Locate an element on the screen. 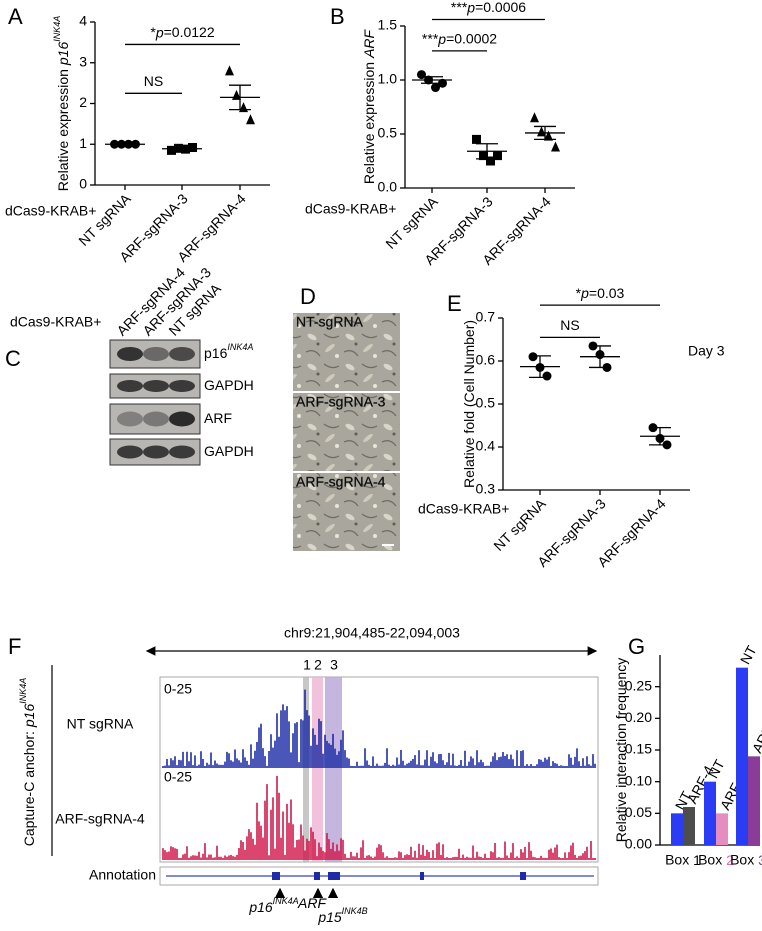 This screenshot has width=762, height=931. y-tick-label: 1.0 is located at coordinates (388, 79).